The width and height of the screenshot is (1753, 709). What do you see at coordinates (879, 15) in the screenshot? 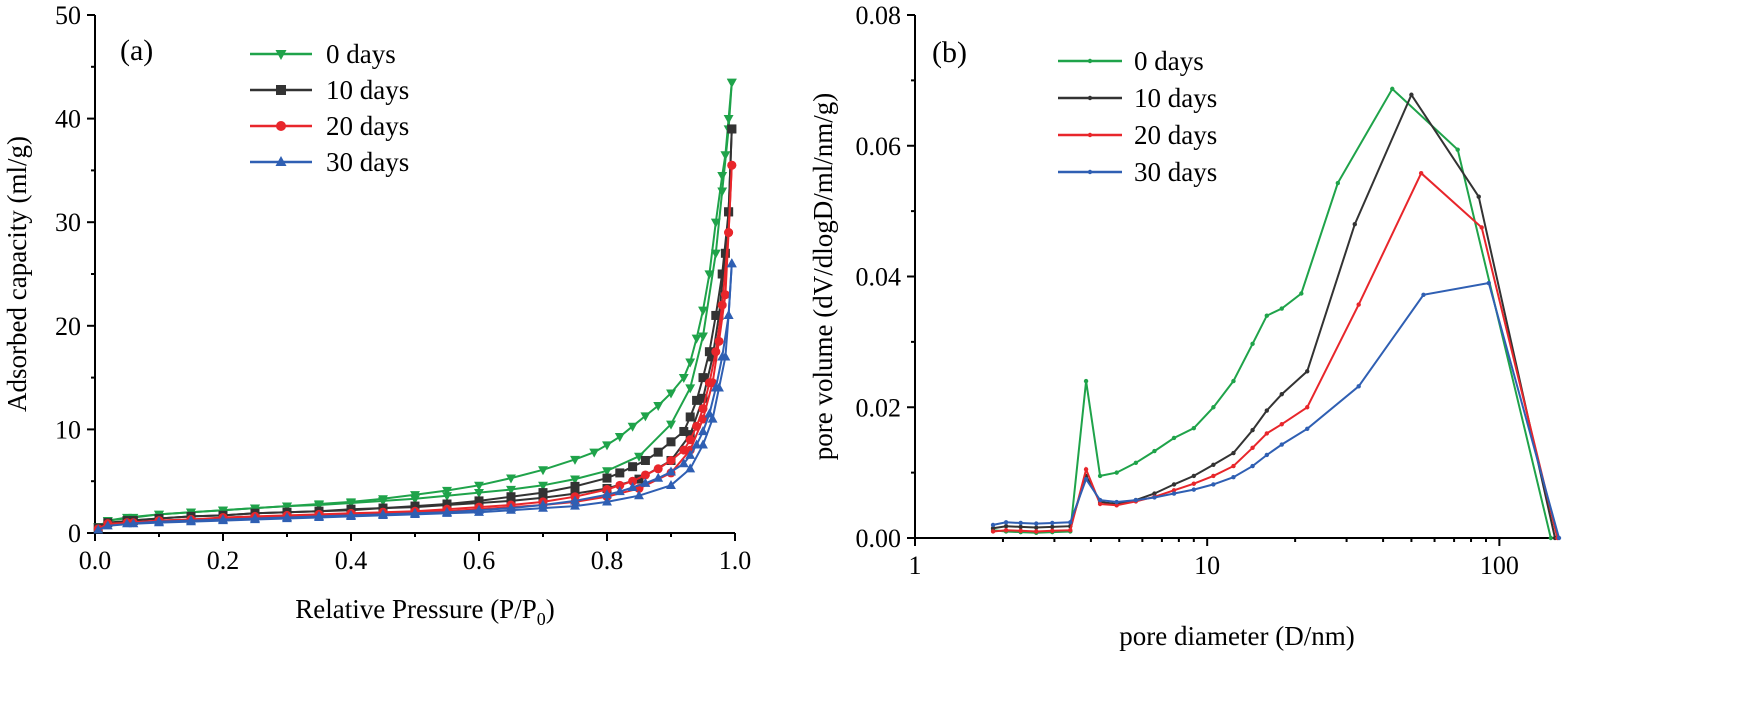
I see `y-tick-label-b: 0.08` at bounding box center [879, 15].